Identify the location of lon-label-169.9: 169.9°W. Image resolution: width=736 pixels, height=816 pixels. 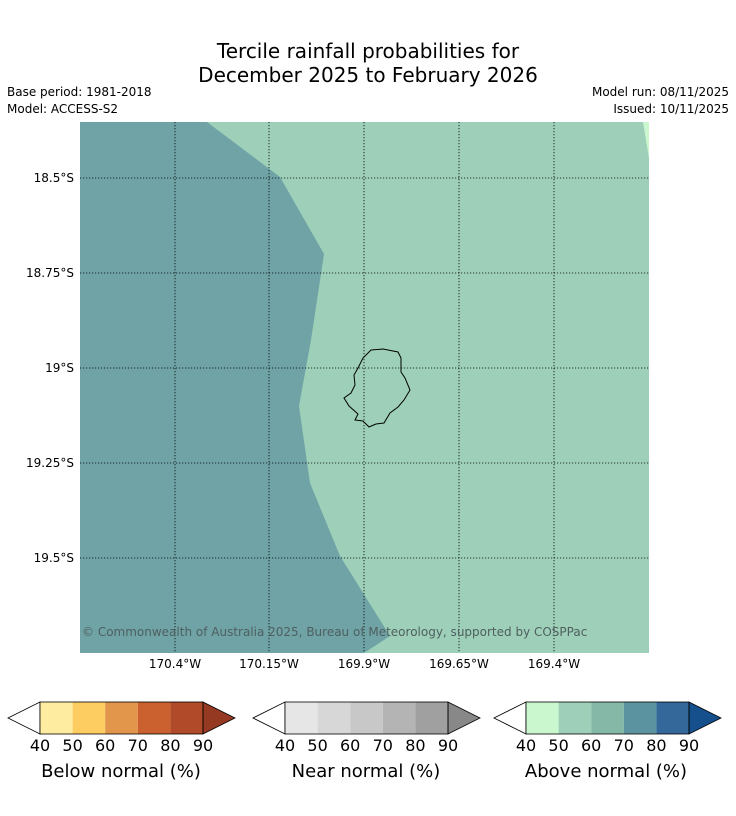
(364, 664).